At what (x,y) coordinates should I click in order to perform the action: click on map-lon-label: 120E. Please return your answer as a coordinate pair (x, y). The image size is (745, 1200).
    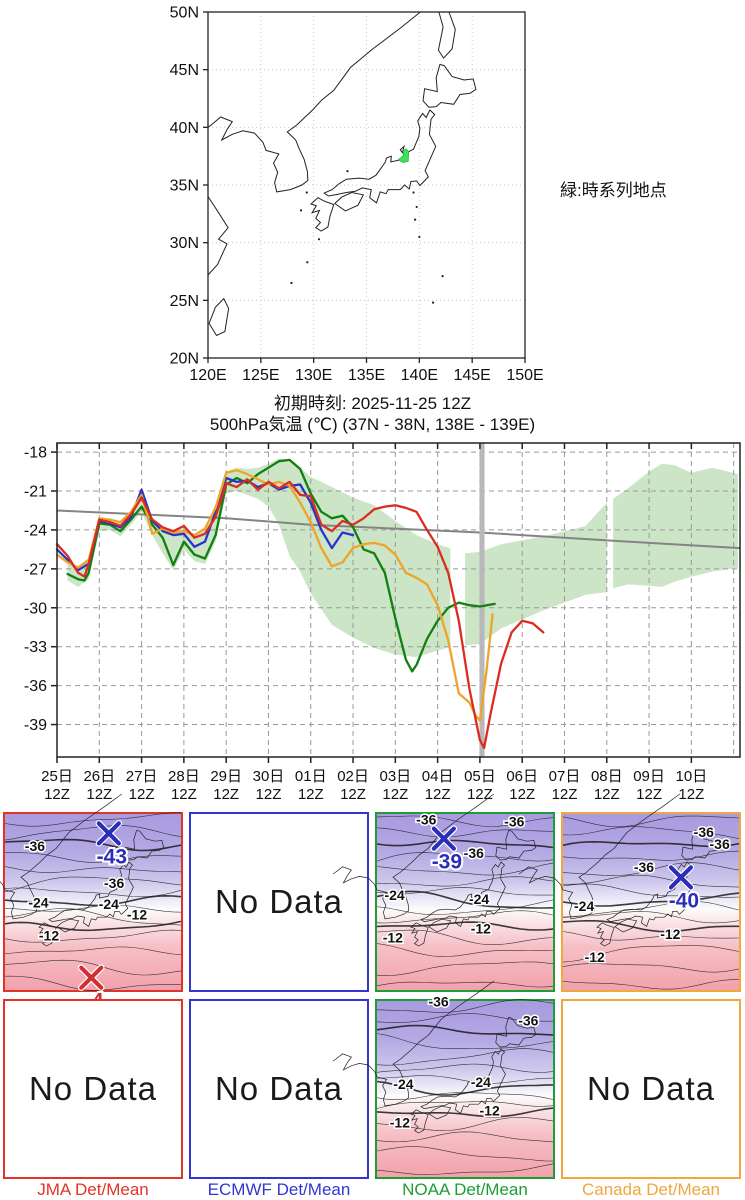
    Looking at the image, I should click on (207, 375).